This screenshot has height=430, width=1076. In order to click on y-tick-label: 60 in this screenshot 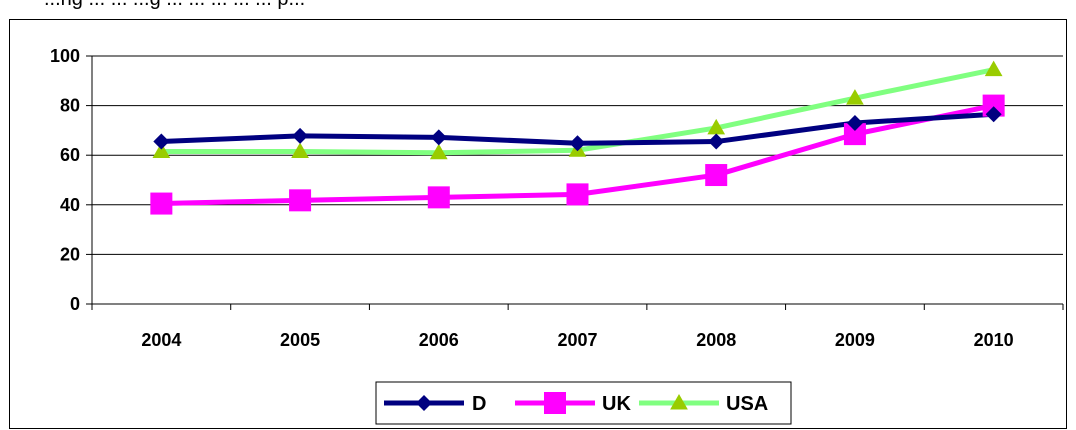, I will do `click(70, 155)`.